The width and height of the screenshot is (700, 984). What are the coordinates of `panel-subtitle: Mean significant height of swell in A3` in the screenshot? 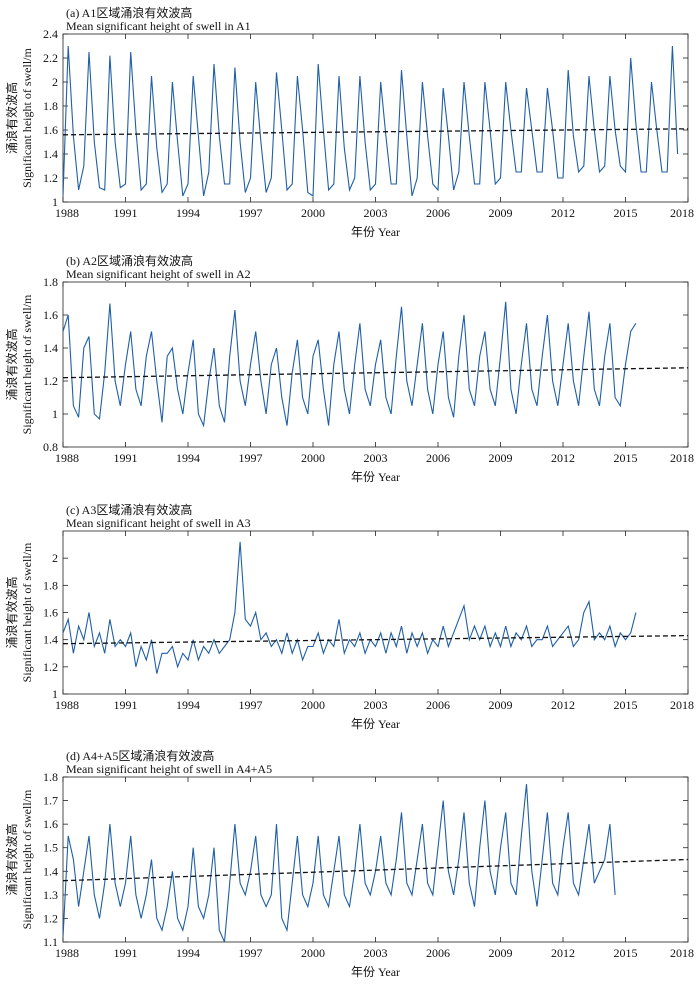 It's located at (158, 523).